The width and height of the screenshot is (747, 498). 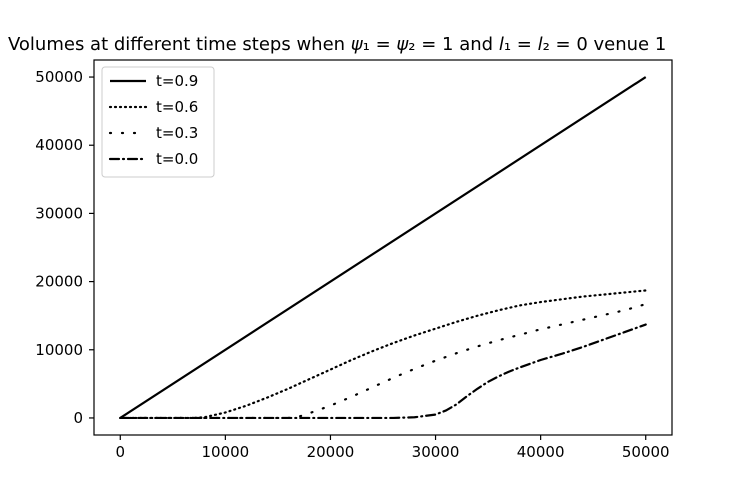 I want to click on x-tick-label: 20000, so click(x=331, y=452).